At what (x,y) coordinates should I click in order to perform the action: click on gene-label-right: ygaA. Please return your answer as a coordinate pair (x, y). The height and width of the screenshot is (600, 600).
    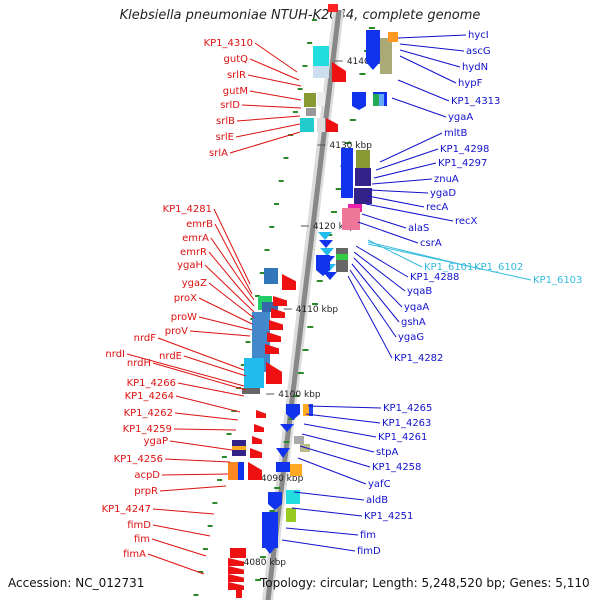
    Looking at the image, I should click on (460, 117).